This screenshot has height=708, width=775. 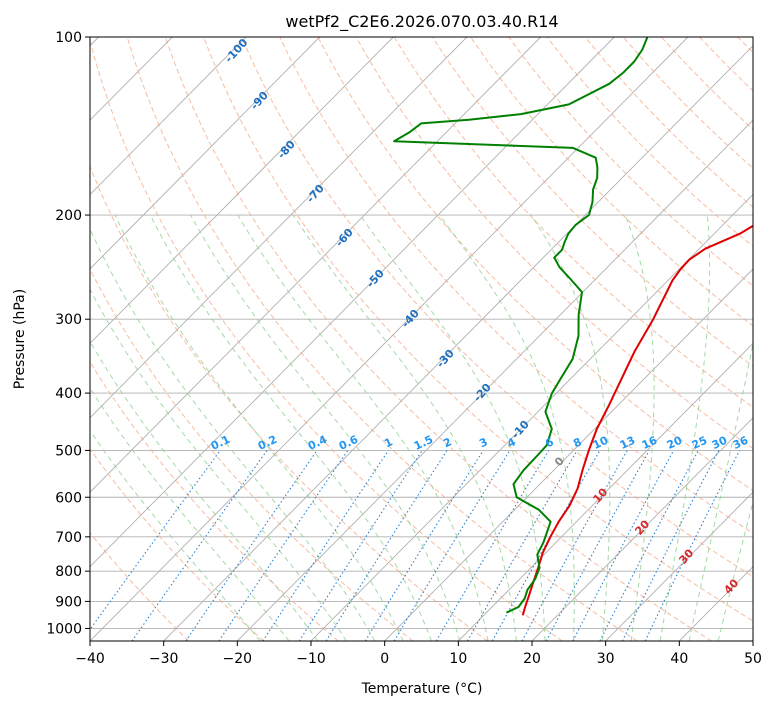 I want to click on x-axis: −40 −30 −20 −10 0 10 20 30 40 50, so click(x=418, y=654).